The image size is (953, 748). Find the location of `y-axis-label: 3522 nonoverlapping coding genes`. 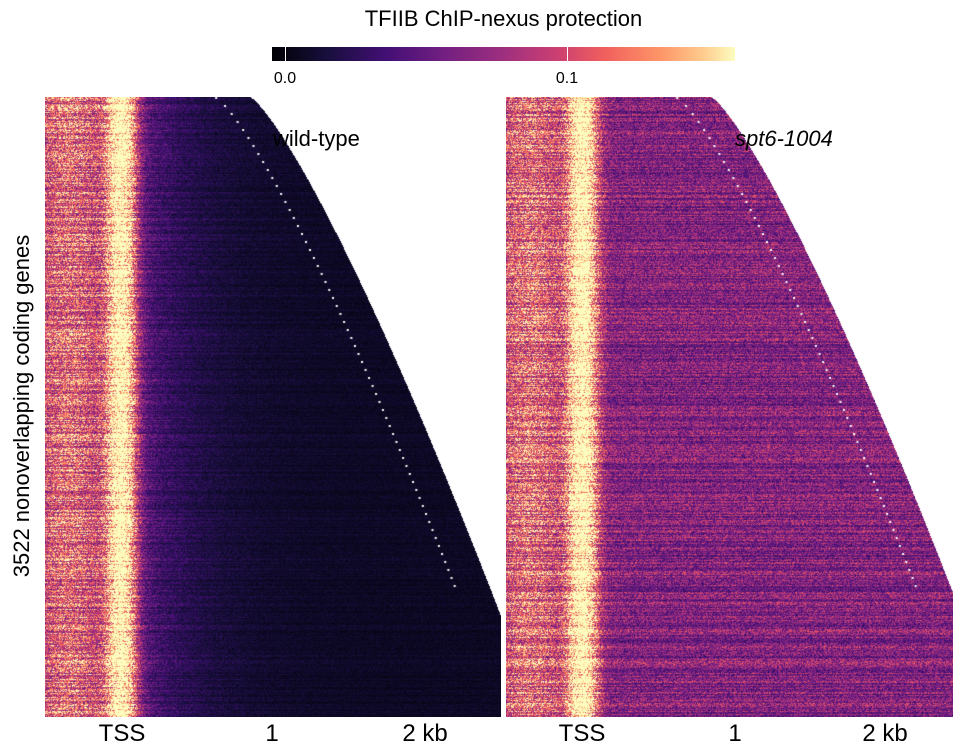

y-axis-label: 3522 nonoverlapping coding genes is located at coordinates (21, 406).